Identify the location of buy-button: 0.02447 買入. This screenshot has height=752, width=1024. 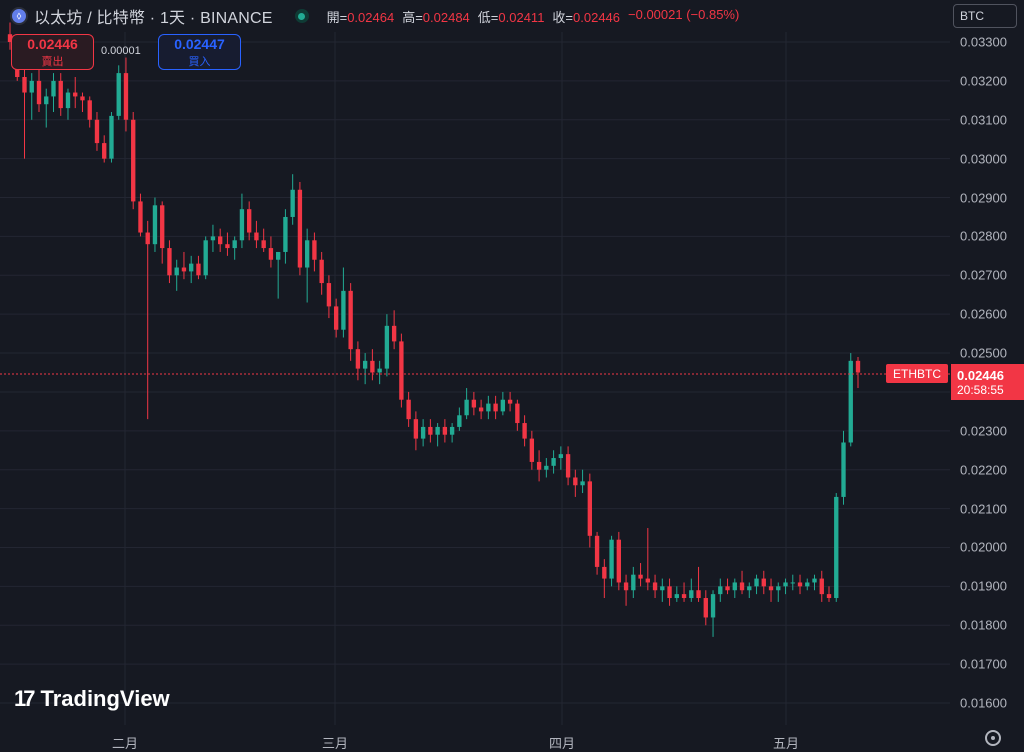
(199, 52).